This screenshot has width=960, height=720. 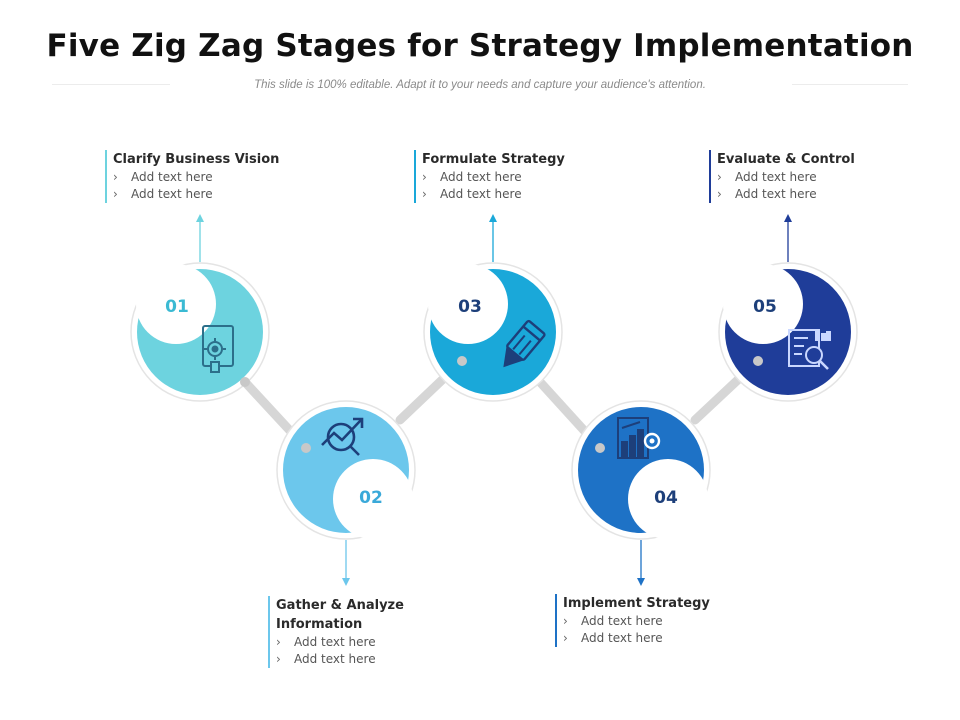 What do you see at coordinates (636, 603) in the screenshot?
I see `stage-title-04: Implement Strategy` at bounding box center [636, 603].